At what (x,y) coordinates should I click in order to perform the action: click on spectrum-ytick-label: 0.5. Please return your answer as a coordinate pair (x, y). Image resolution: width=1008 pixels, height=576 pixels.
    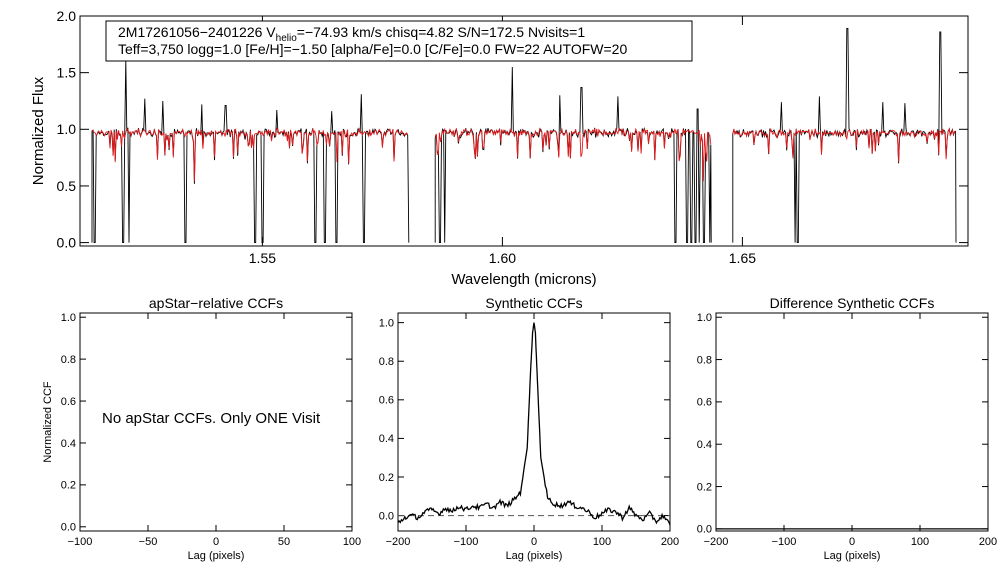
    Looking at the image, I should click on (67, 186).